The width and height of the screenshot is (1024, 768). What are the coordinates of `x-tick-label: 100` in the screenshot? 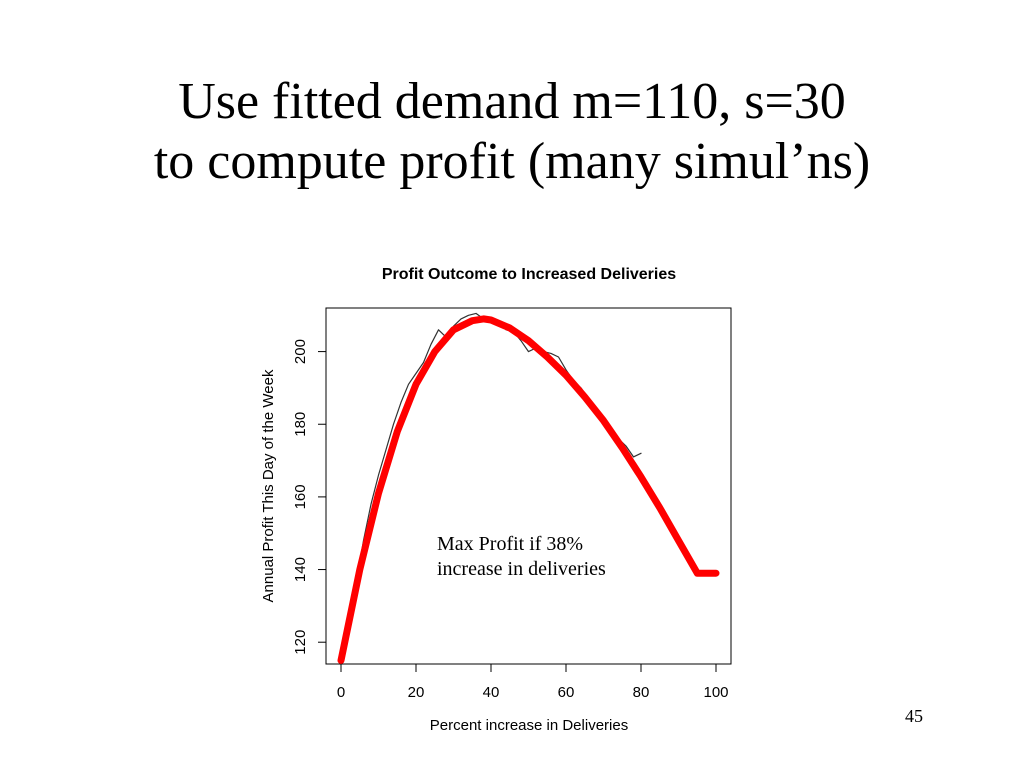 It's located at (715, 692).